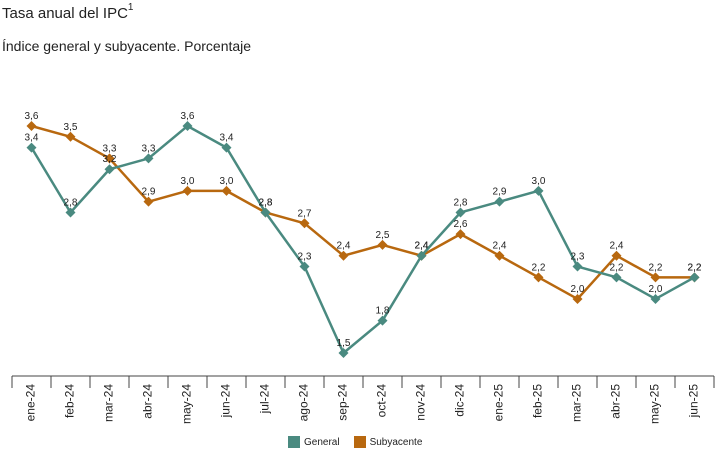  What do you see at coordinates (148, 401) in the screenshot?
I see `x-tick-label: abr-24` at bounding box center [148, 401].